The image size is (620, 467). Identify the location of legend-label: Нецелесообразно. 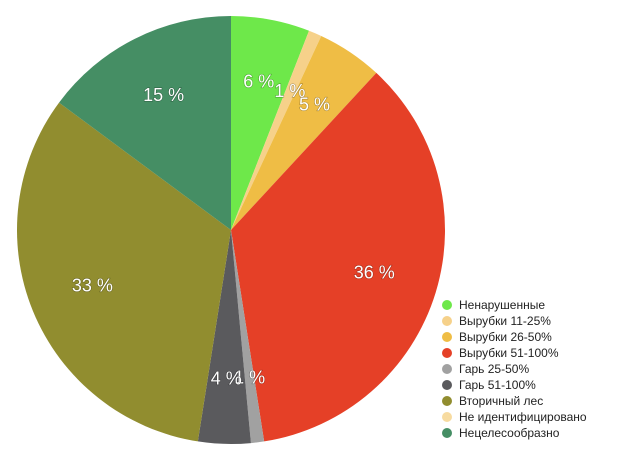
(509, 433).